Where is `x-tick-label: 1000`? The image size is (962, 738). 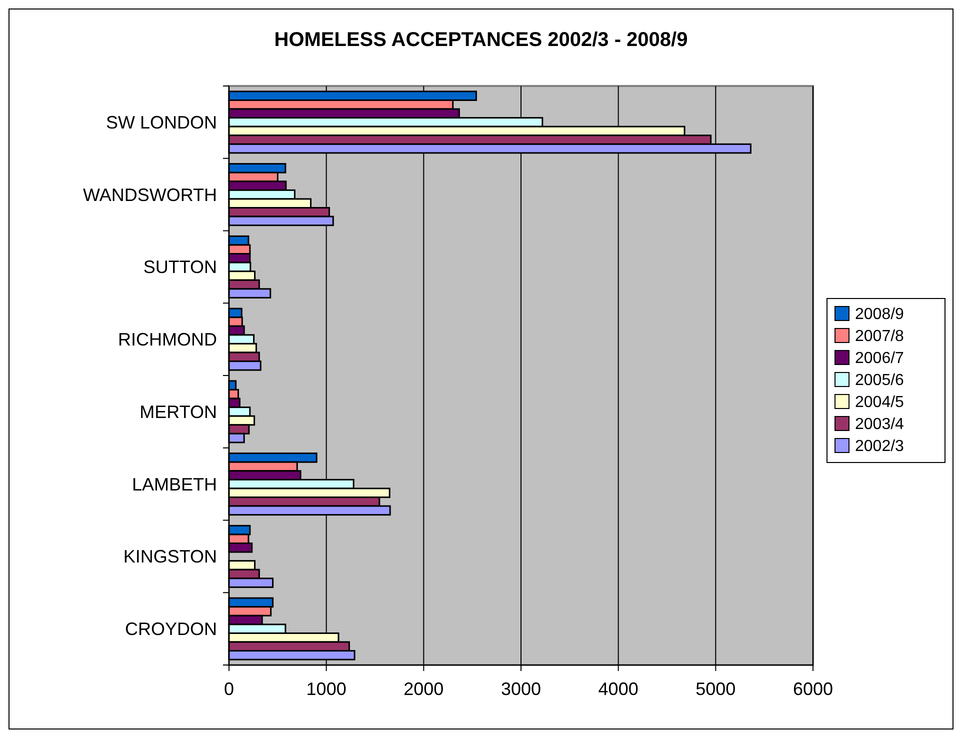
x-tick-label: 1000 is located at coordinates (326, 689).